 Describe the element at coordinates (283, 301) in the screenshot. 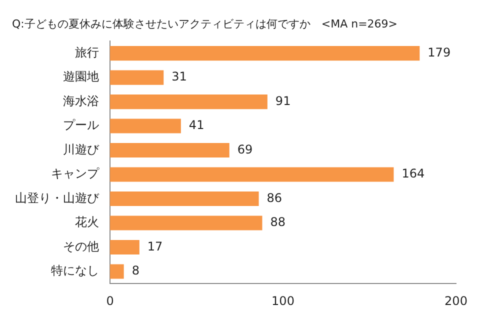

I see `x-tick-label: 100` at that location.